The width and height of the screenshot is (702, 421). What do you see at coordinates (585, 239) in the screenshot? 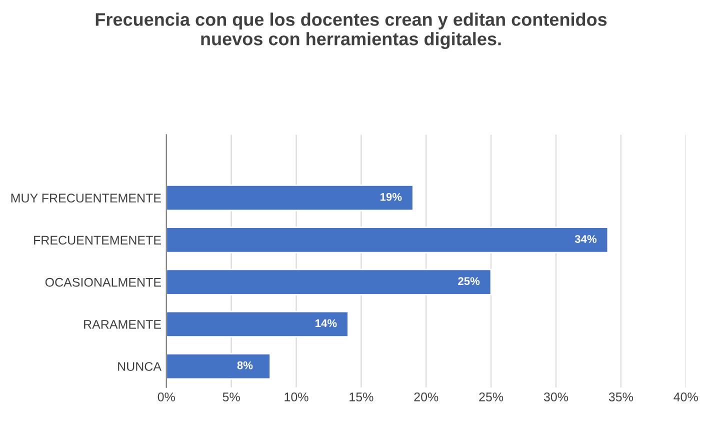
I see `data-label: 34%` at bounding box center [585, 239].